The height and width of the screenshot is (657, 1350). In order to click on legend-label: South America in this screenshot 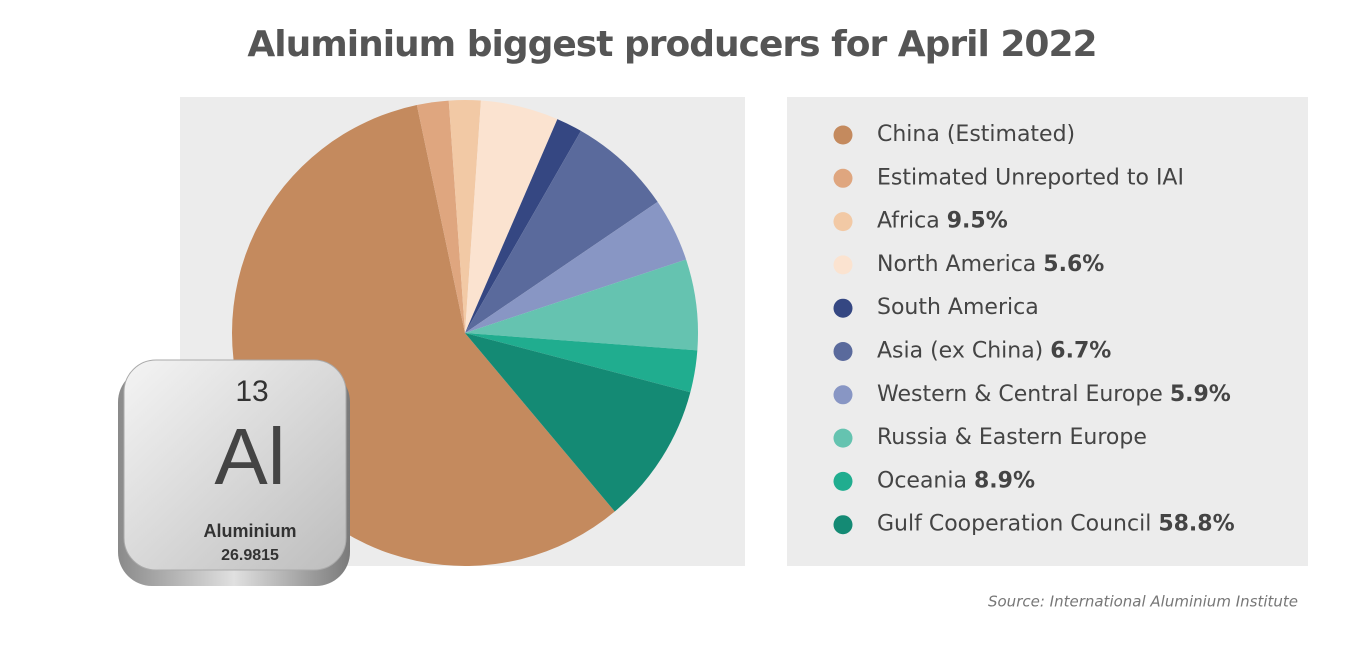, I will do `click(958, 307)`.